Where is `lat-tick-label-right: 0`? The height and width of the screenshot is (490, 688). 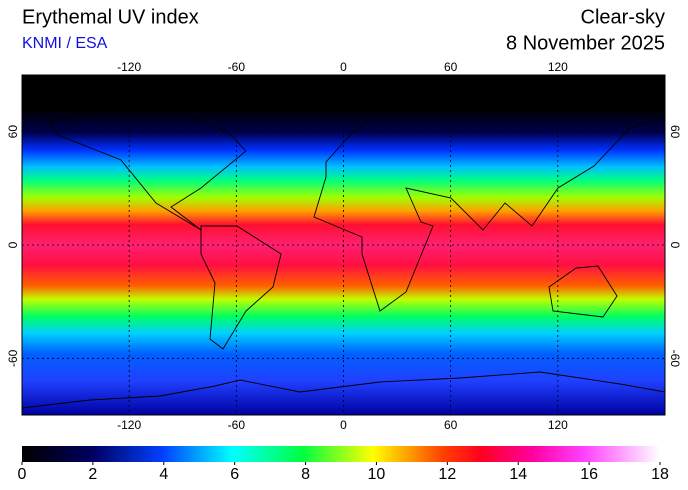 lat-tick-label-right: 0 is located at coordinates (675, 245).